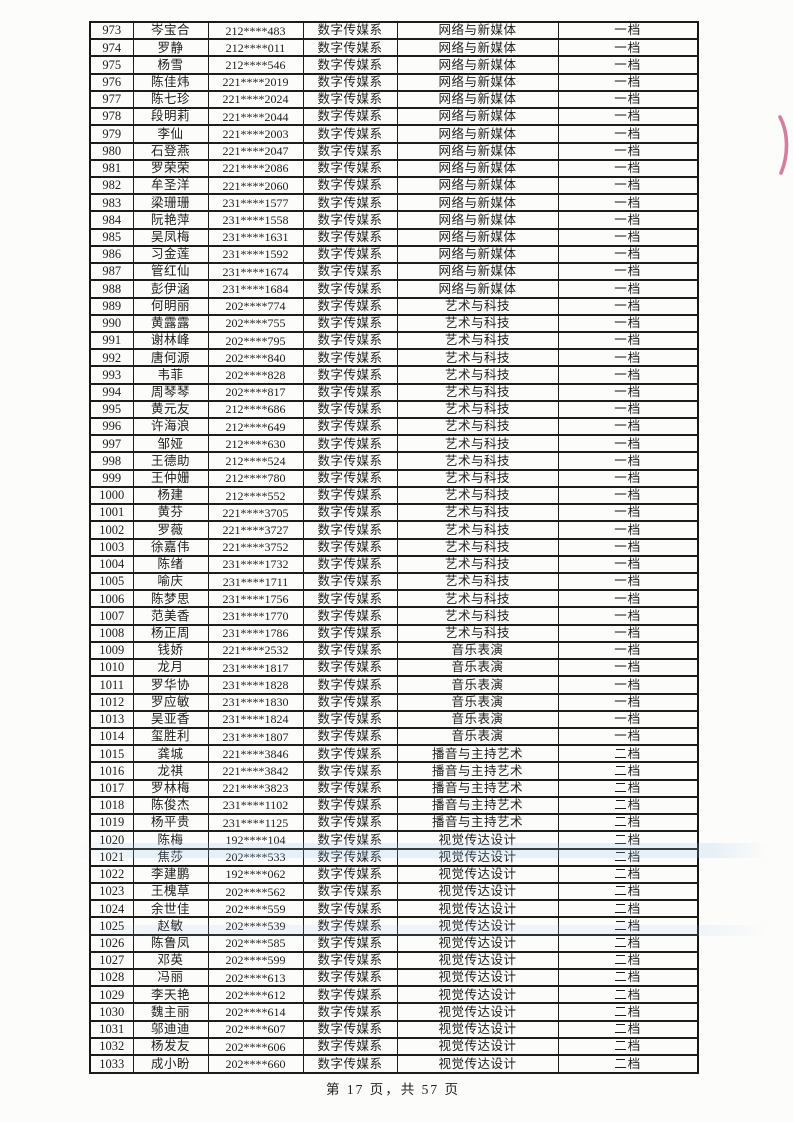 Image resolution: width=793 pixels, height=1122 pixels. I want to click on cell-name: 李仙, so click(170, 134).